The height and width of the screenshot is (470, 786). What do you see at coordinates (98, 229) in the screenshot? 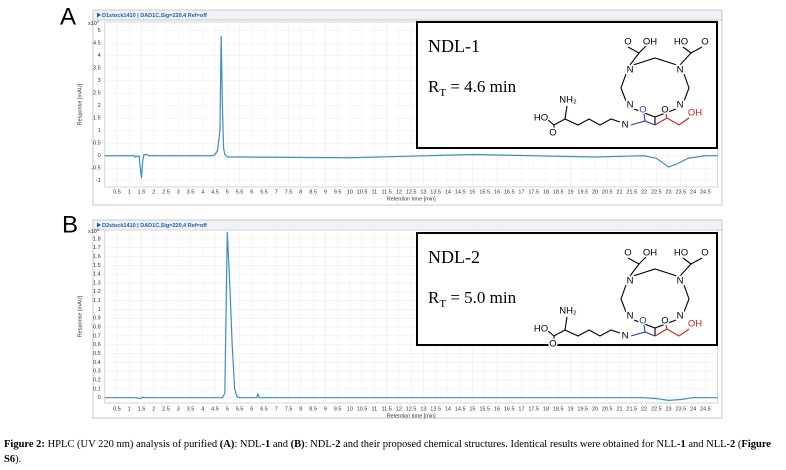
I see `y-multiplier-exponent: 3` at bounding box center [98, 229].